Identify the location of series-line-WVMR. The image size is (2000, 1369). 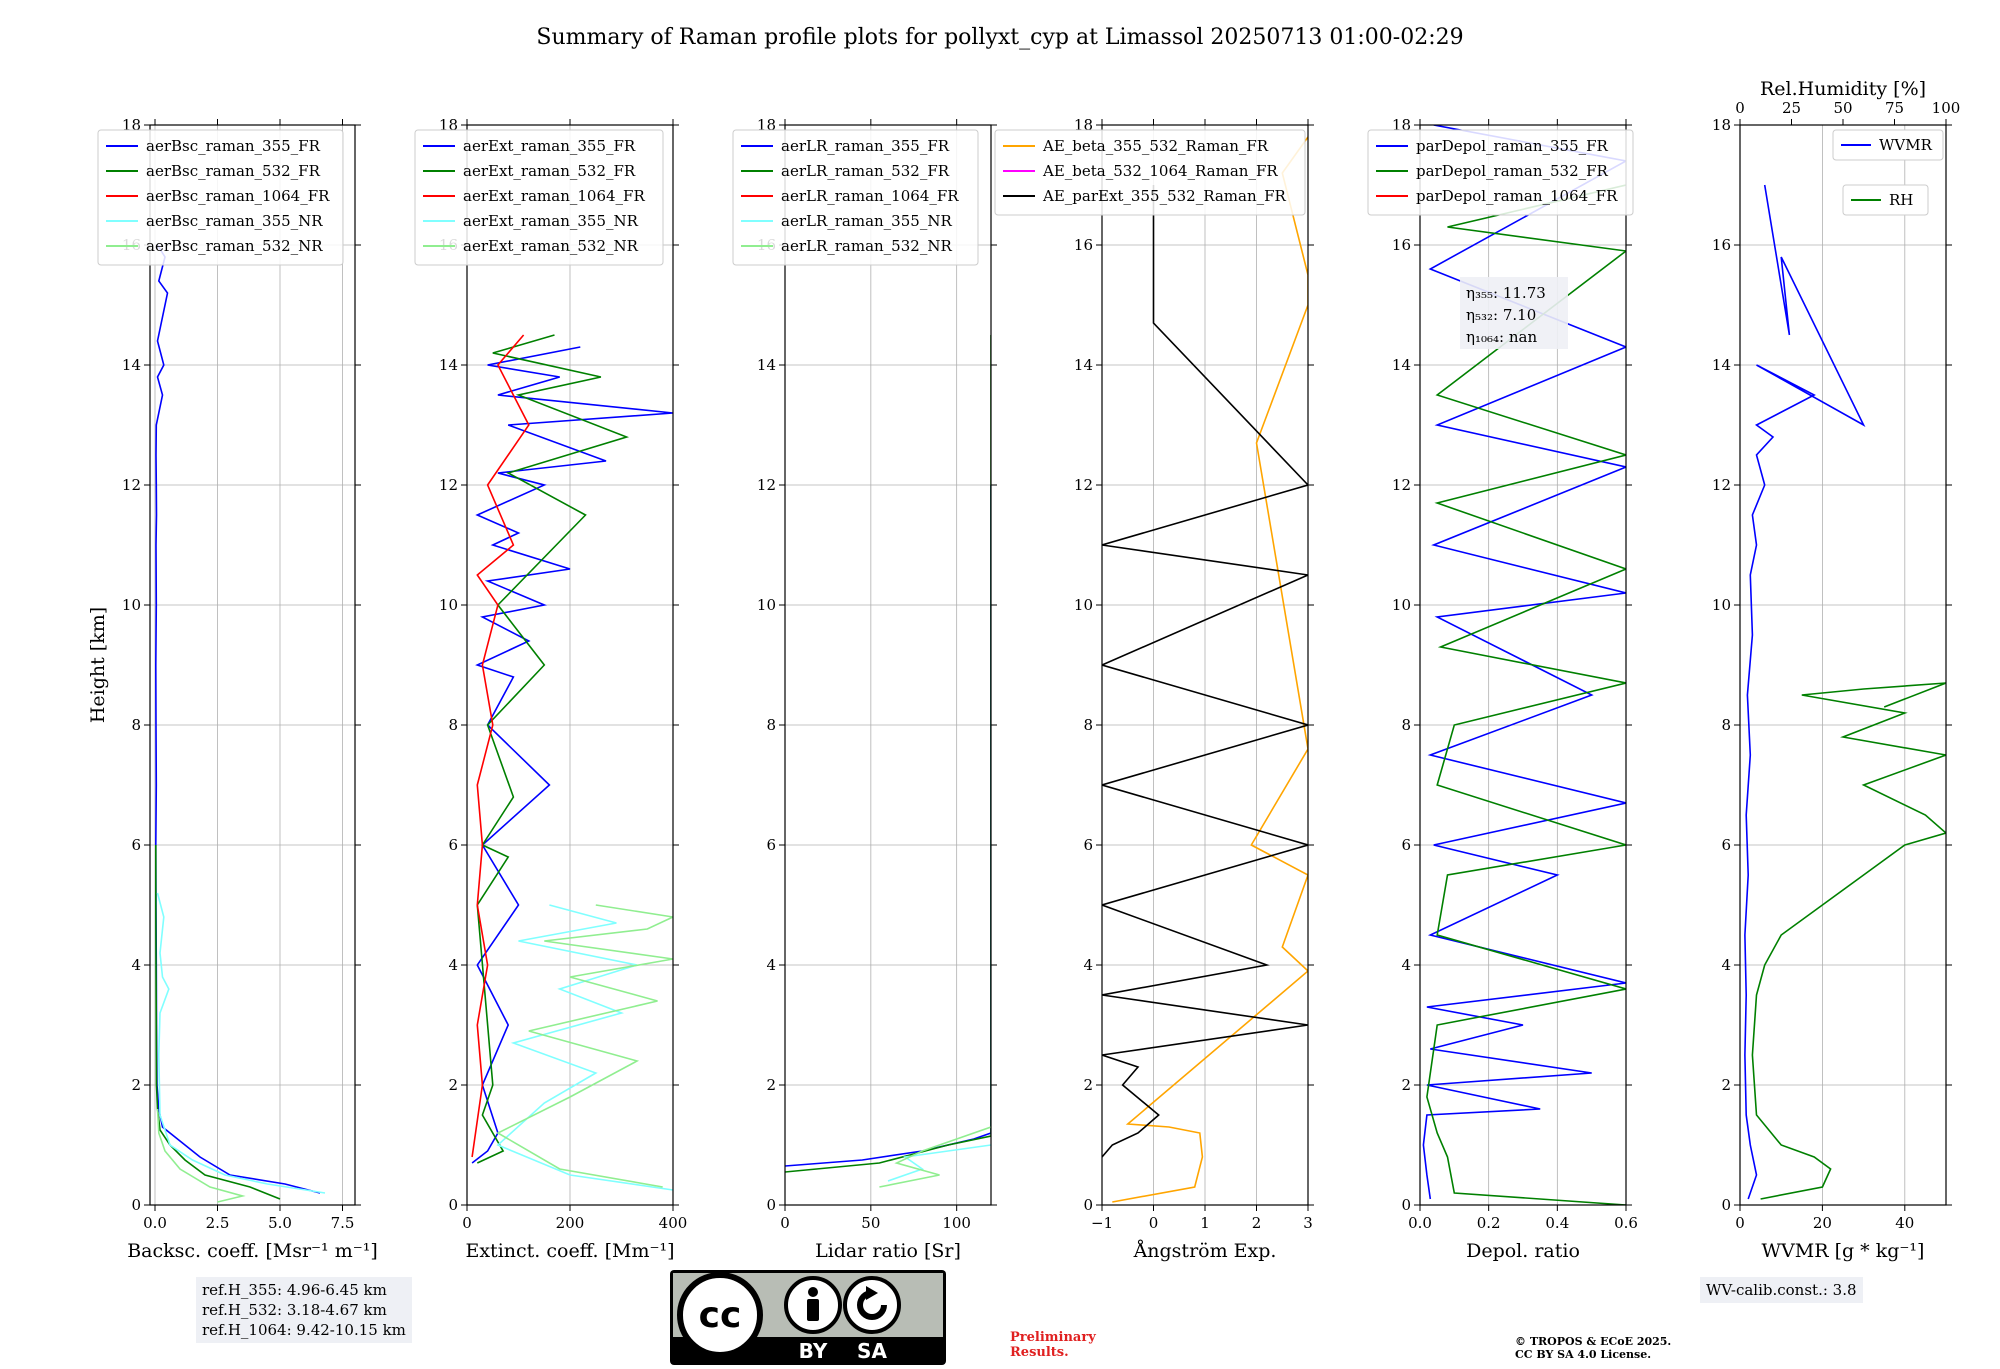
(1805, 692).